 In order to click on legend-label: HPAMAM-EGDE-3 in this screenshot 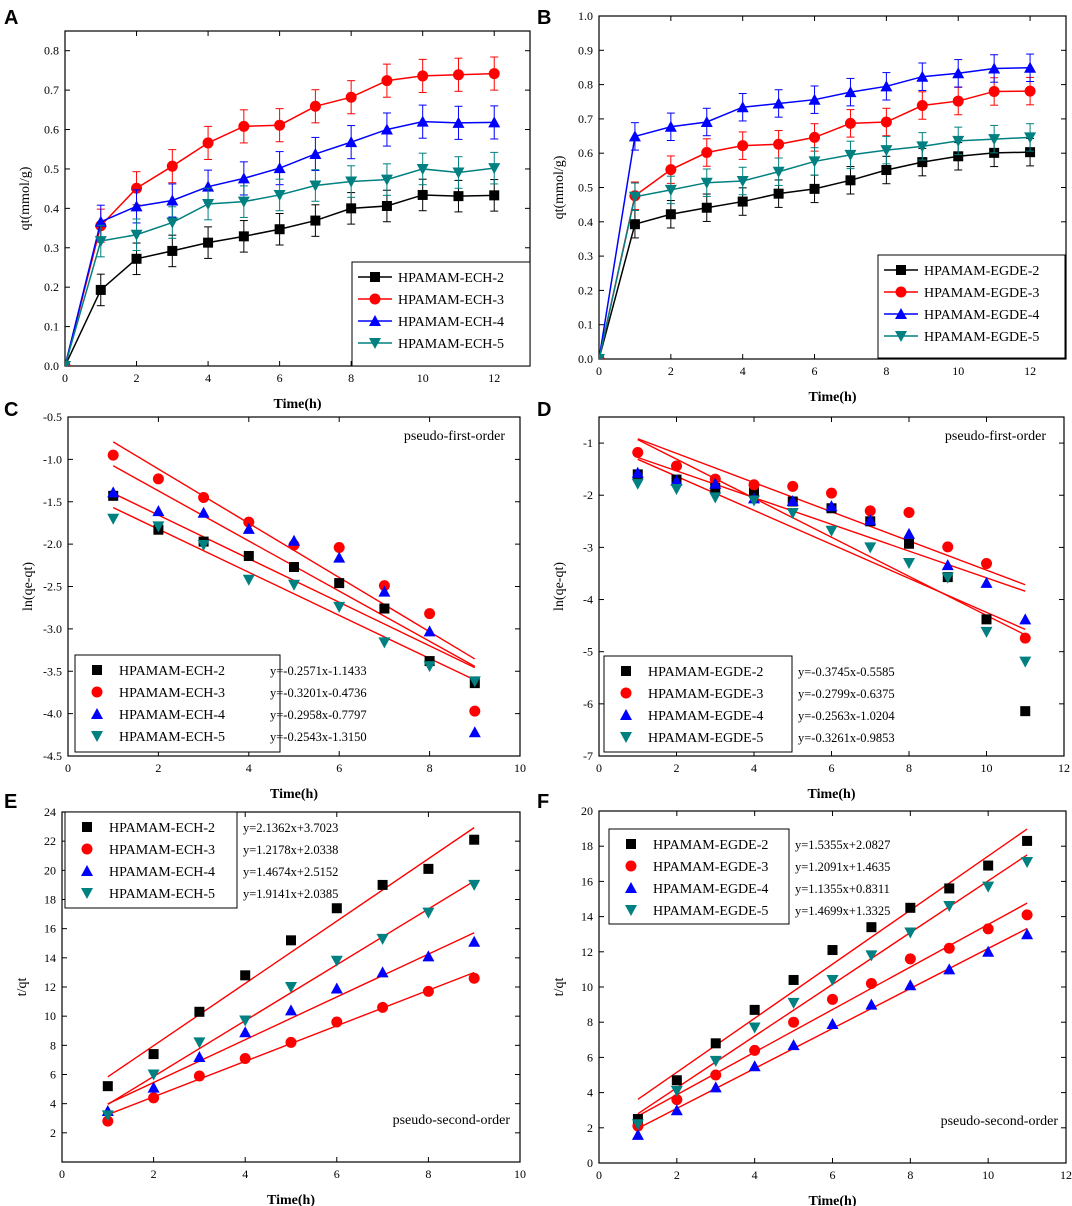, I will do `click(981, 293)`.